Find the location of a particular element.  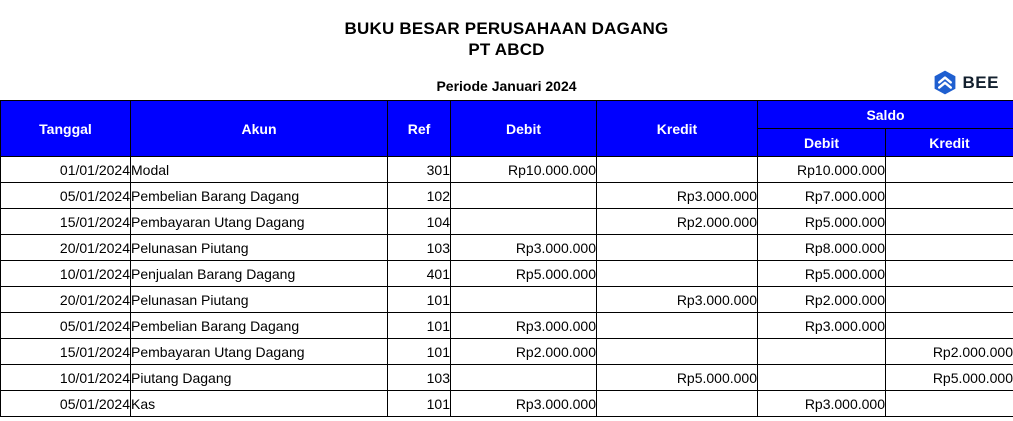

column-header-kredit: Kredit is located at coordinates (677, 128).